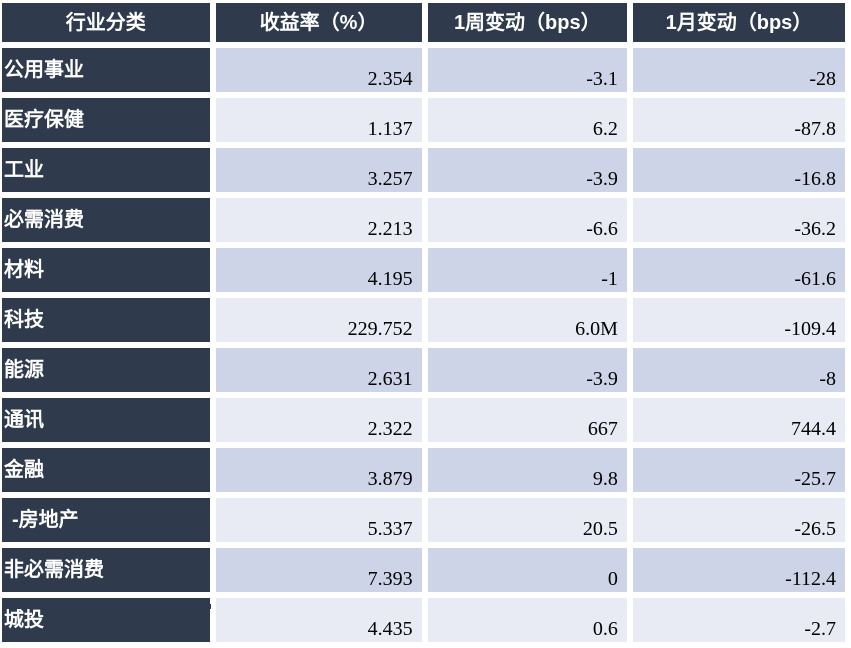  I want to click on month-change-cell: -16.8, so click(738, 170).